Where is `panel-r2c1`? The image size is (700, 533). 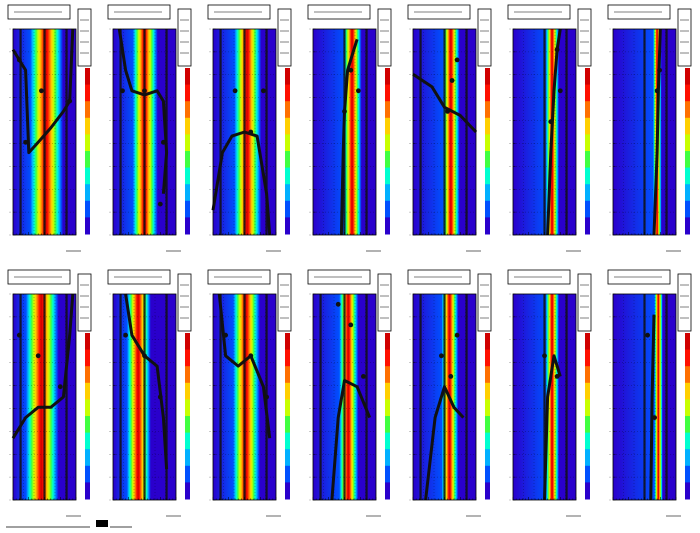 panel-r2c1 is located at coordinates (49, 393).